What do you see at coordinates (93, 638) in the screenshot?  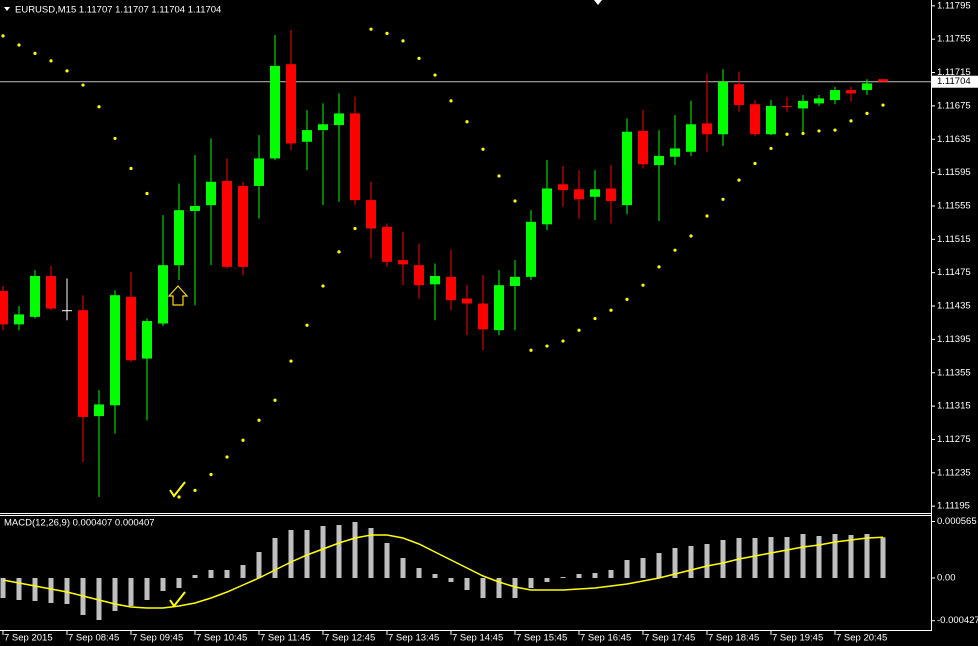 I see `x-tick-label: 7 Sep 08:45` at bounding box center [93, 638].